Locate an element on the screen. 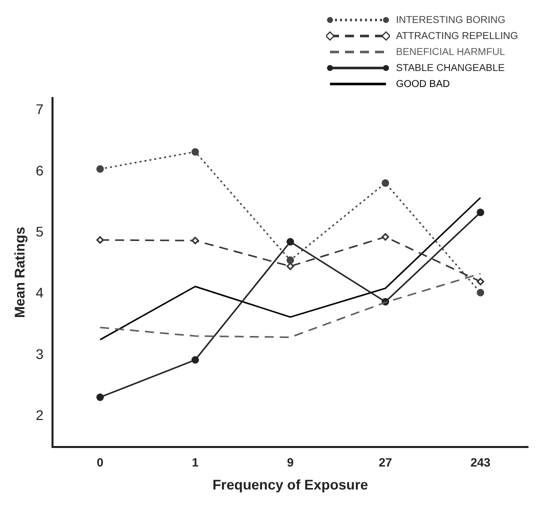  y-tick-label: 6 is located at coordinates (40, 170).